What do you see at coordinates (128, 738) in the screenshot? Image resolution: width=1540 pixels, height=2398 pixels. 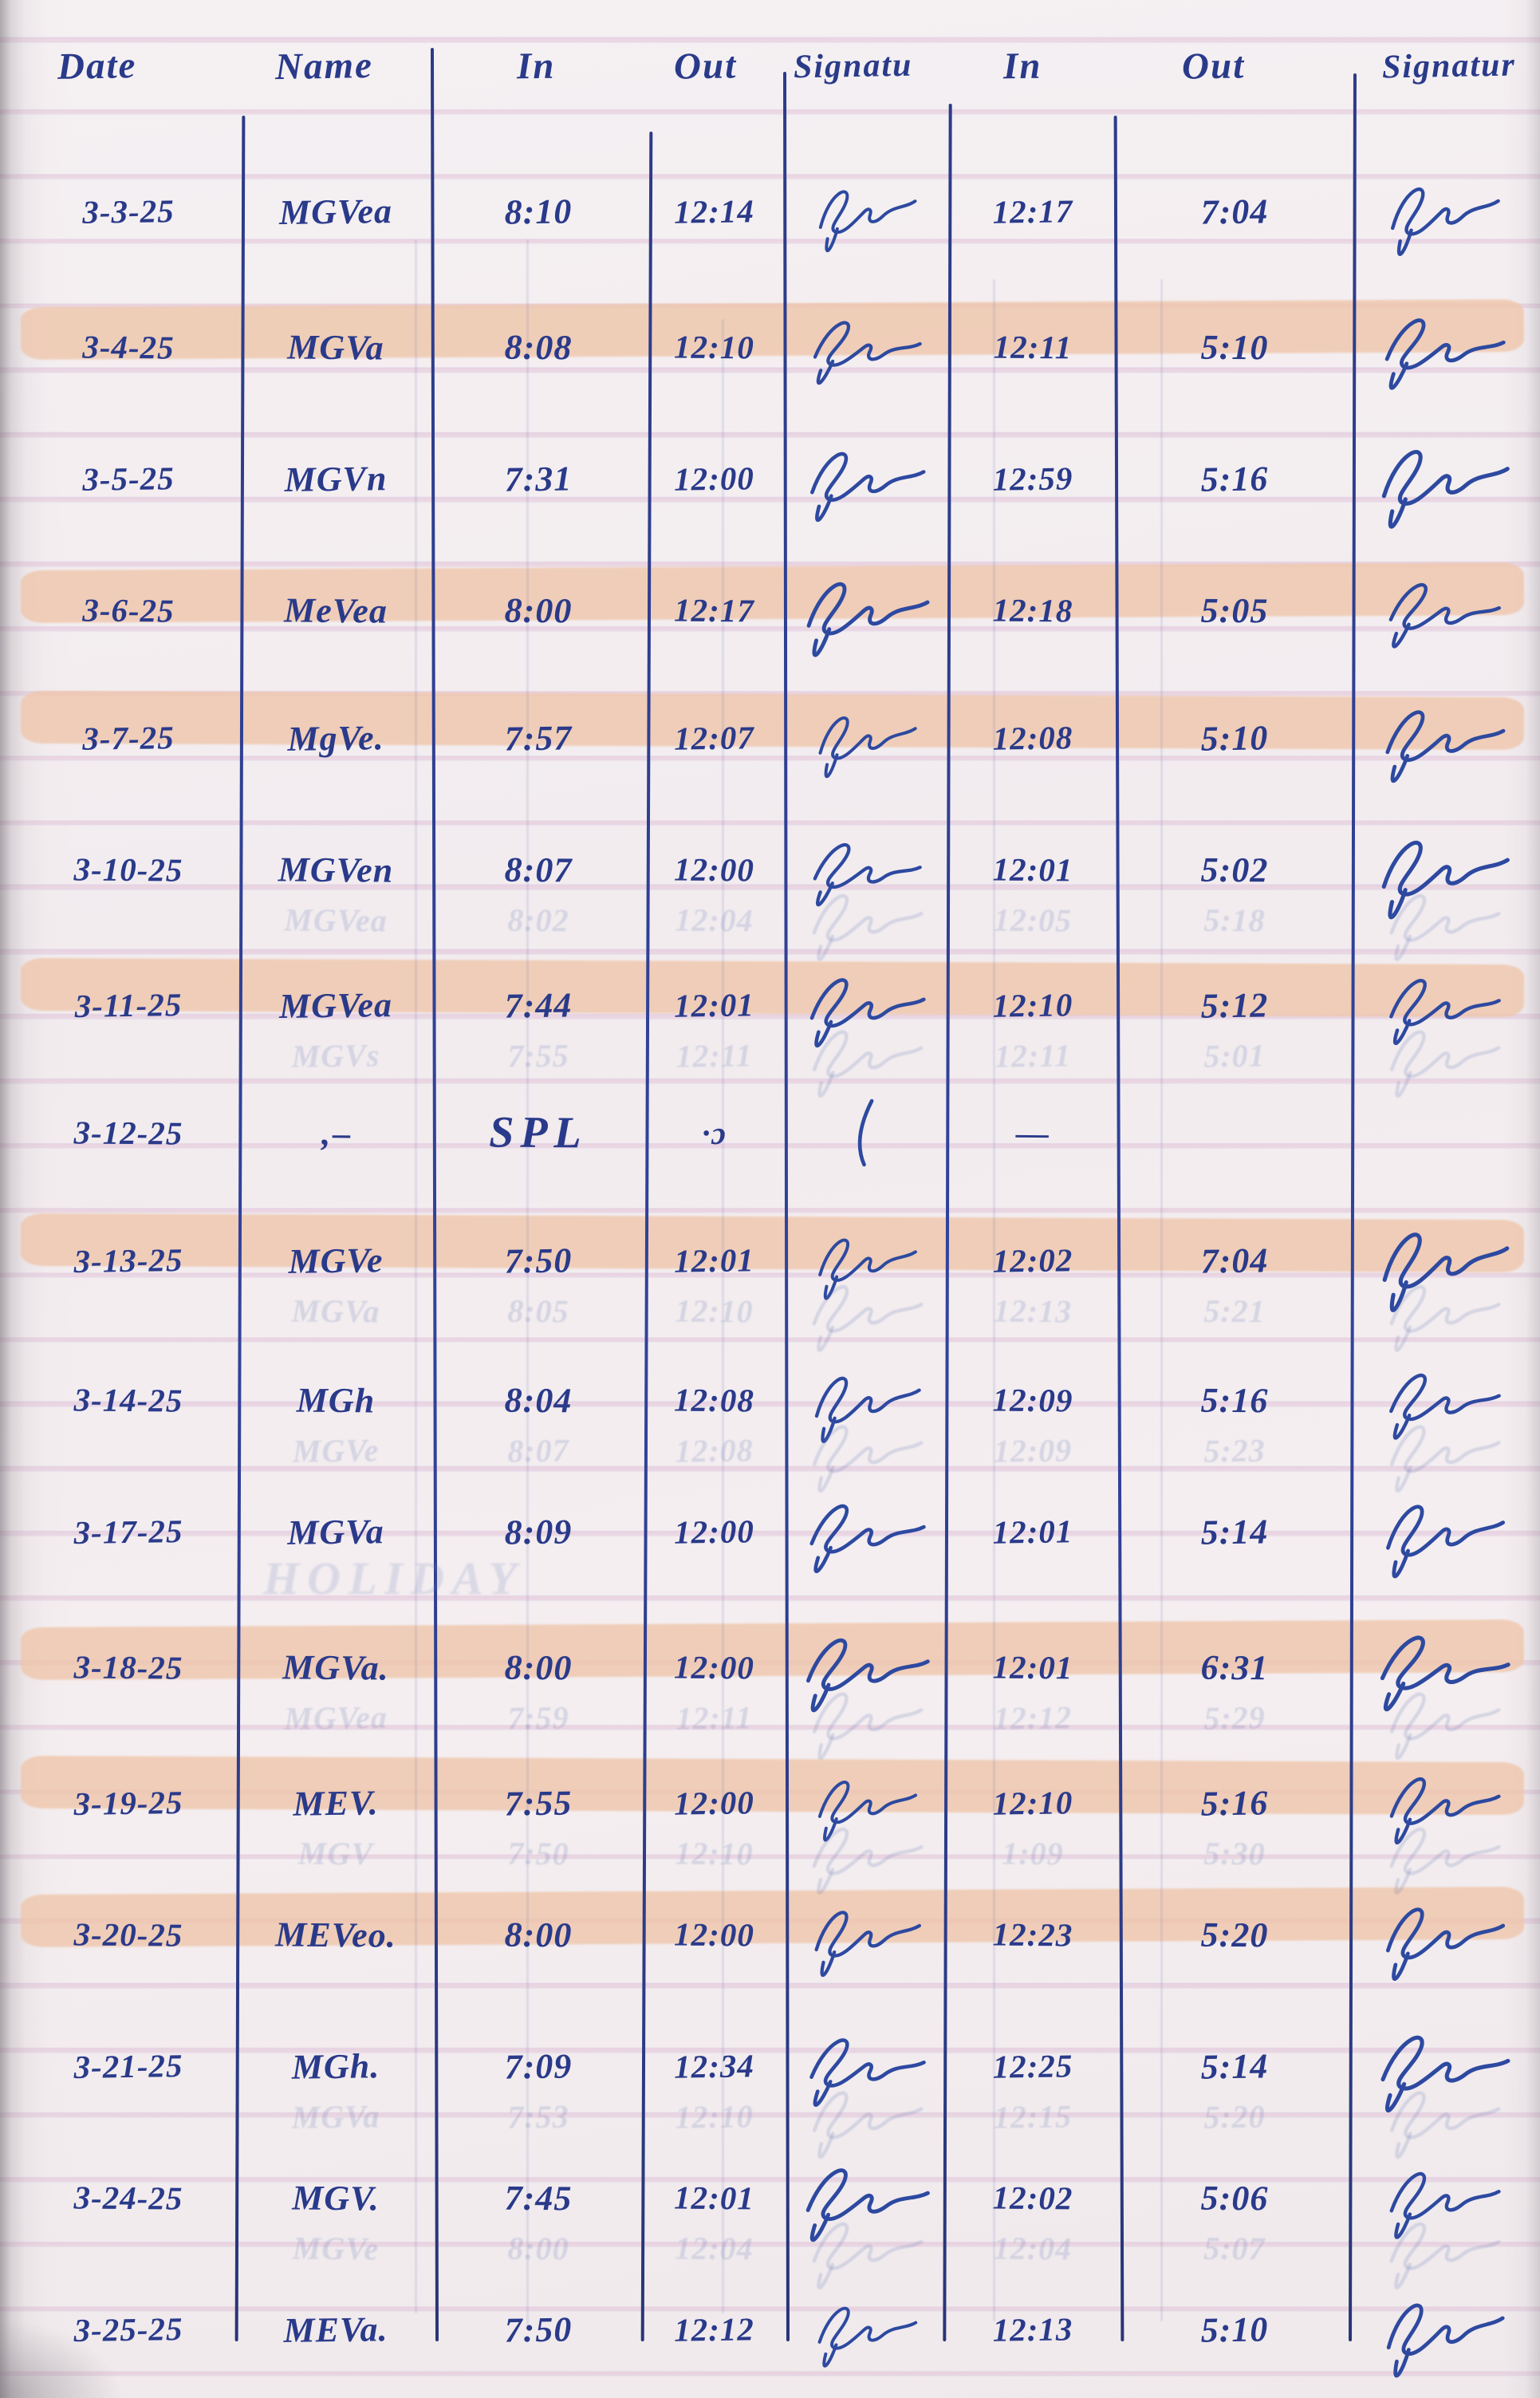 I see `date-cell: 3-7-25` at bounding box center [128, 738].